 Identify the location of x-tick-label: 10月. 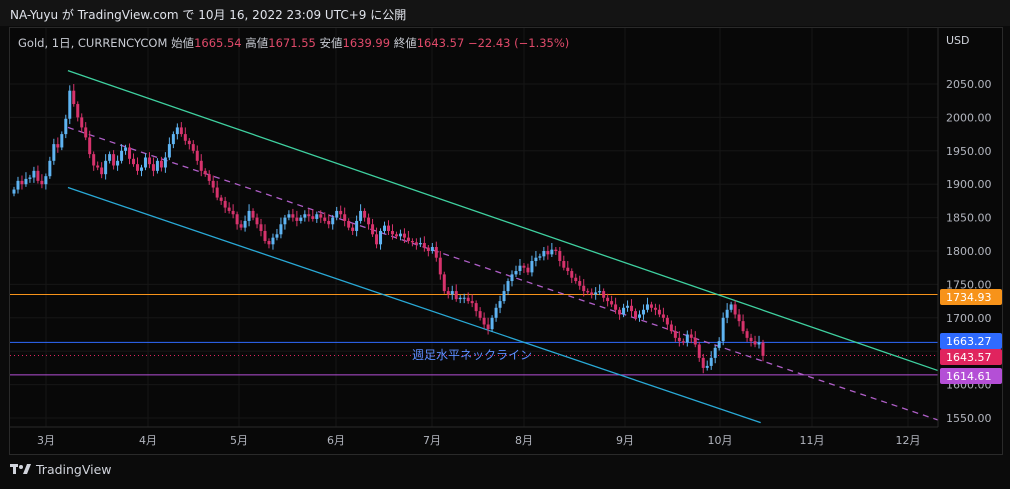
(720, 440).